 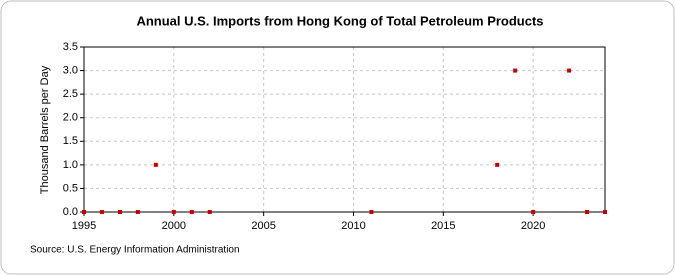 I want to click on x-tick-label: 2005, so click(x=263, y=226).